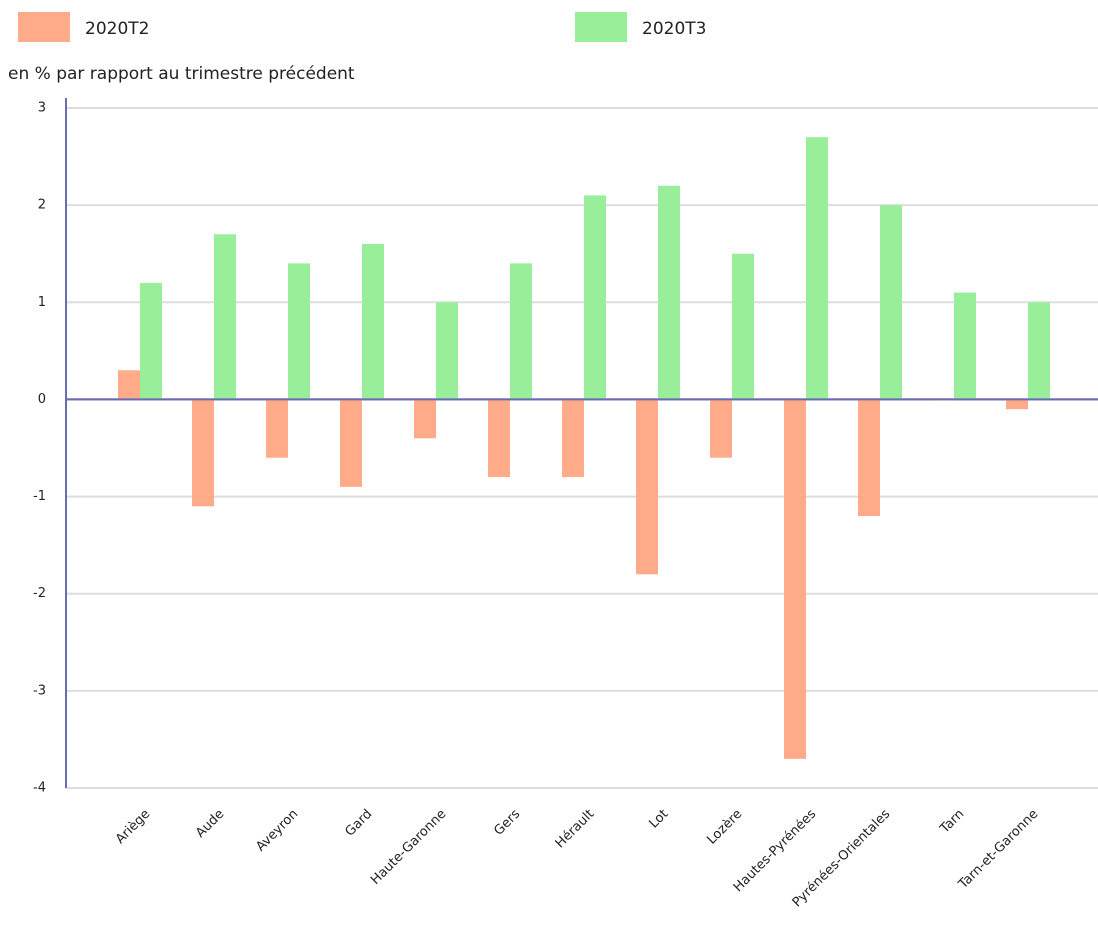 This screenshot has height=952, width=1098. What do you see at coordinates (39, 788) in the screenshot?
I see `y-tick-label: -4` at bounding box center [39, 788].